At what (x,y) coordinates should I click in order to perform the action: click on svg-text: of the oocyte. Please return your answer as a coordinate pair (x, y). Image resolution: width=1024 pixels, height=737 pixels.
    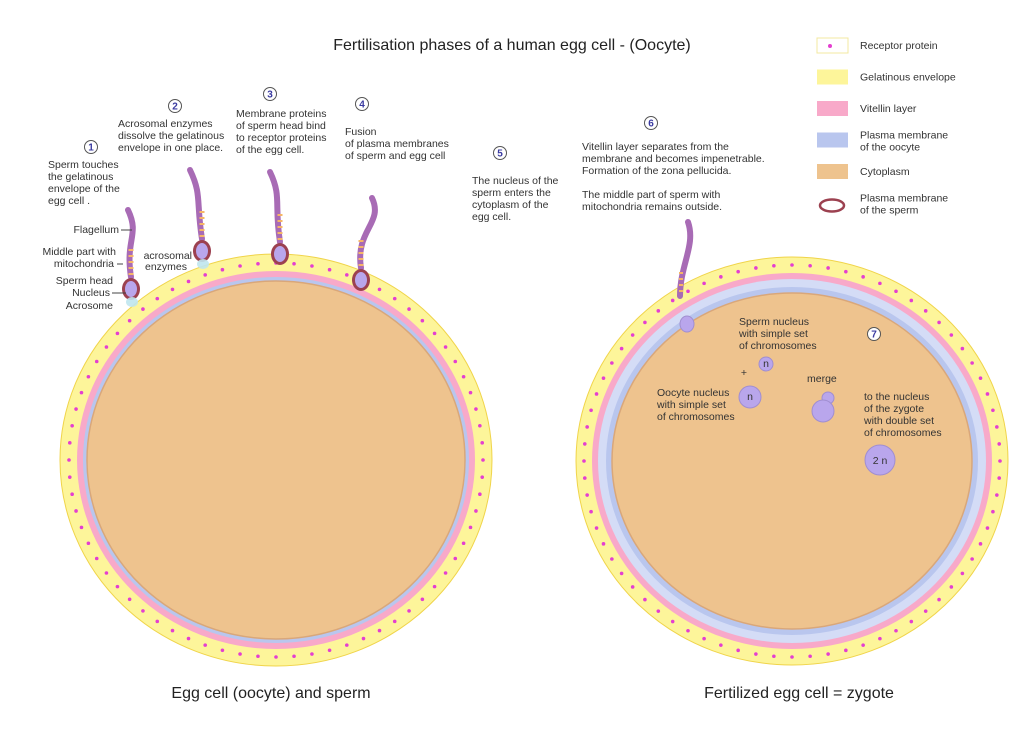
    Looking at the image, I should click on (890, 148).